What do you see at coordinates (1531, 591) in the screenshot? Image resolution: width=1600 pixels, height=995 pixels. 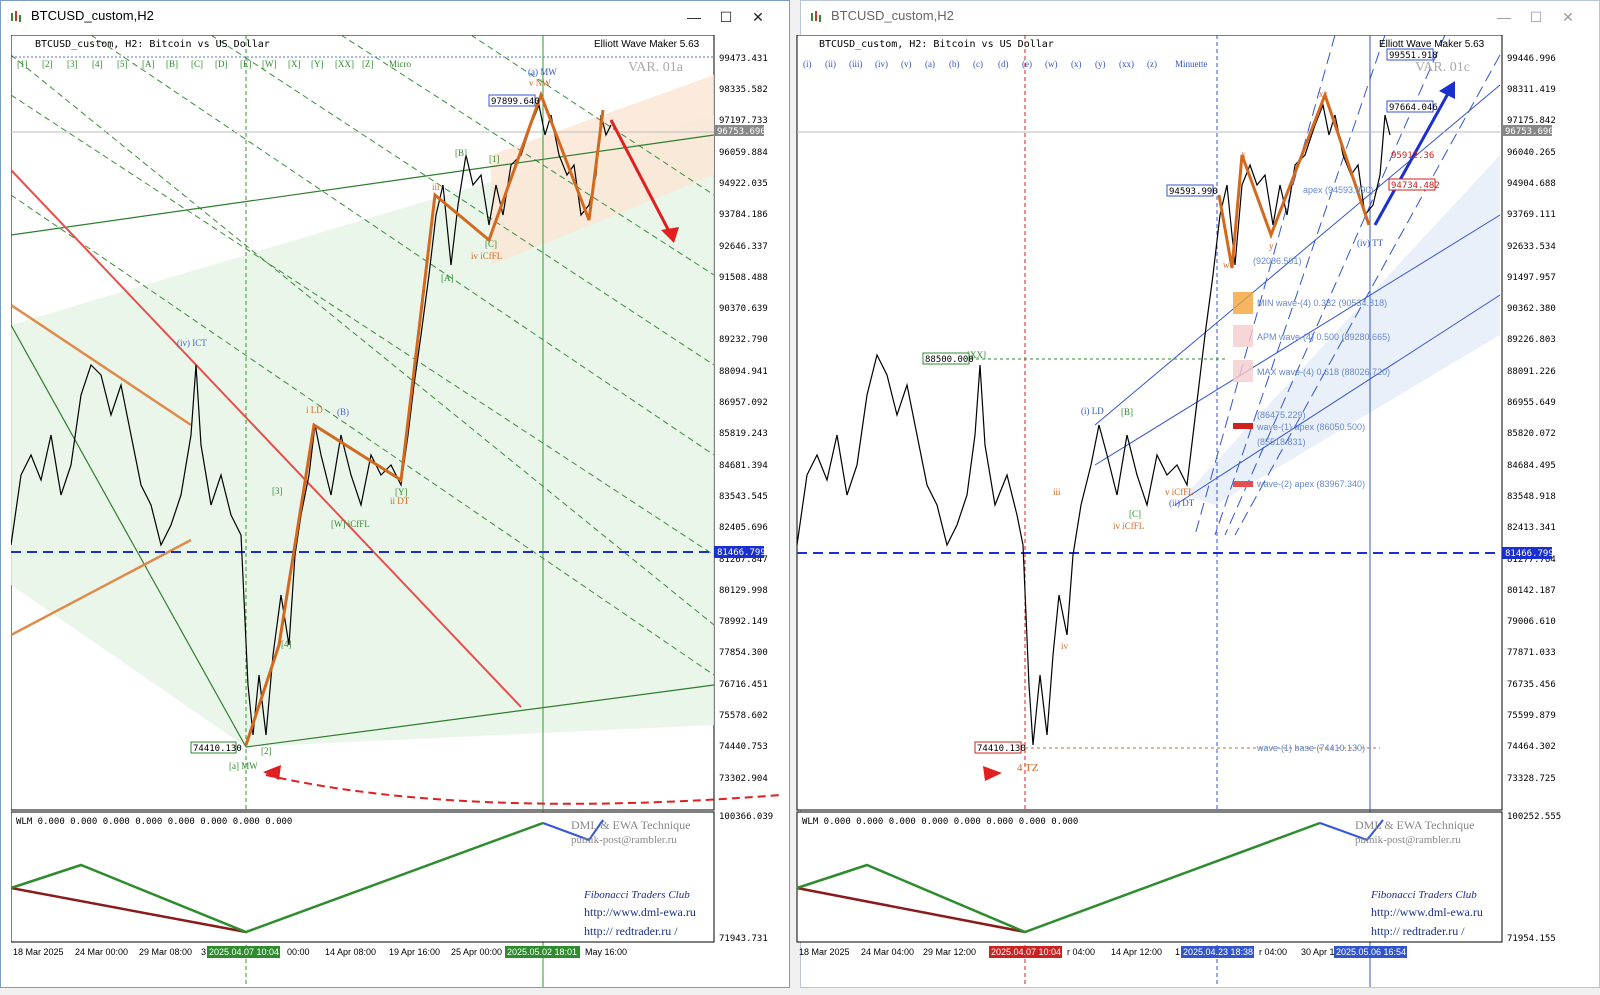 I see `price-tick: 80142.187` at bounding box center [1531, 591].